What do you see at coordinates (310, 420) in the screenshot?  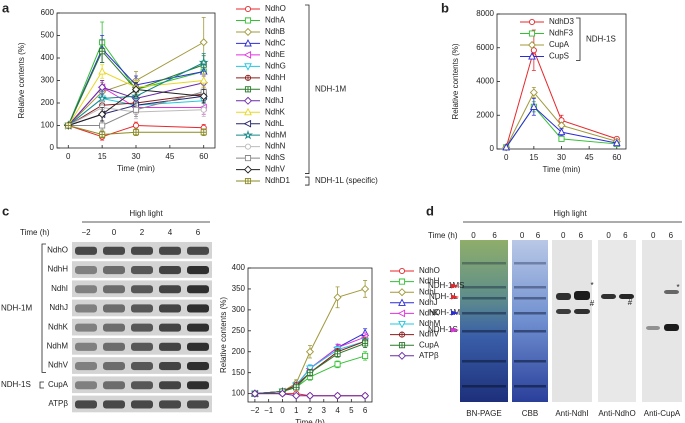 I see `x-axis-label: Time (h)` at bounding box center [310, 420].